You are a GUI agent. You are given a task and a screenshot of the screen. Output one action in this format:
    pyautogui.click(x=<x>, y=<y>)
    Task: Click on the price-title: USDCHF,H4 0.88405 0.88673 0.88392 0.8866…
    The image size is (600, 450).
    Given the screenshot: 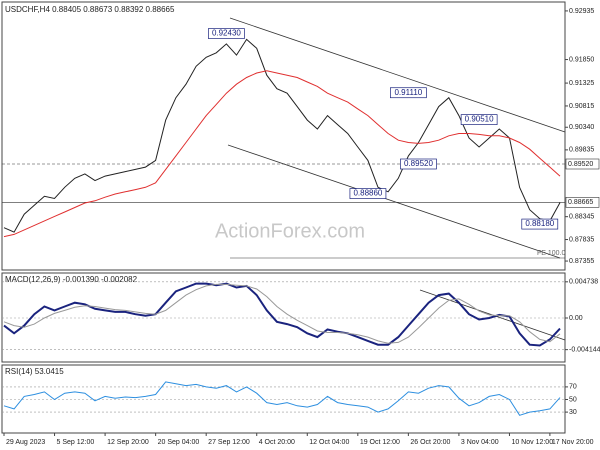 What is the action you would take?
    pyautogui.click(x=90, y=9)
    